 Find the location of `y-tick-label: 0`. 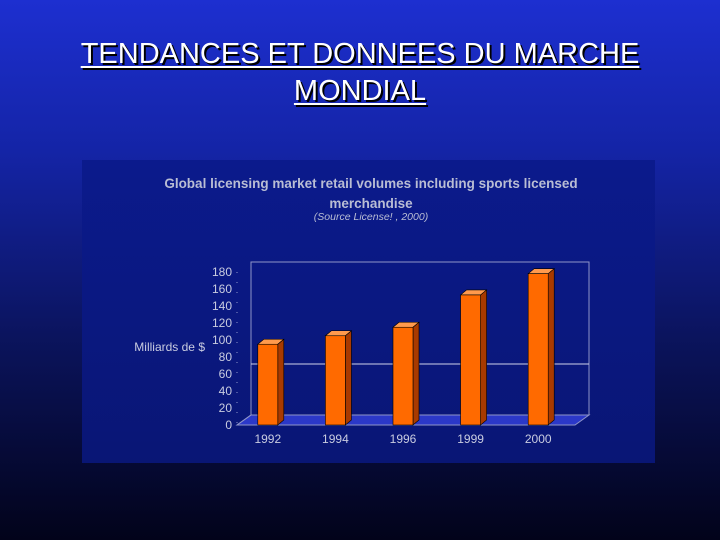

y-tick-label: 0 is located at coordinates (228, 425).